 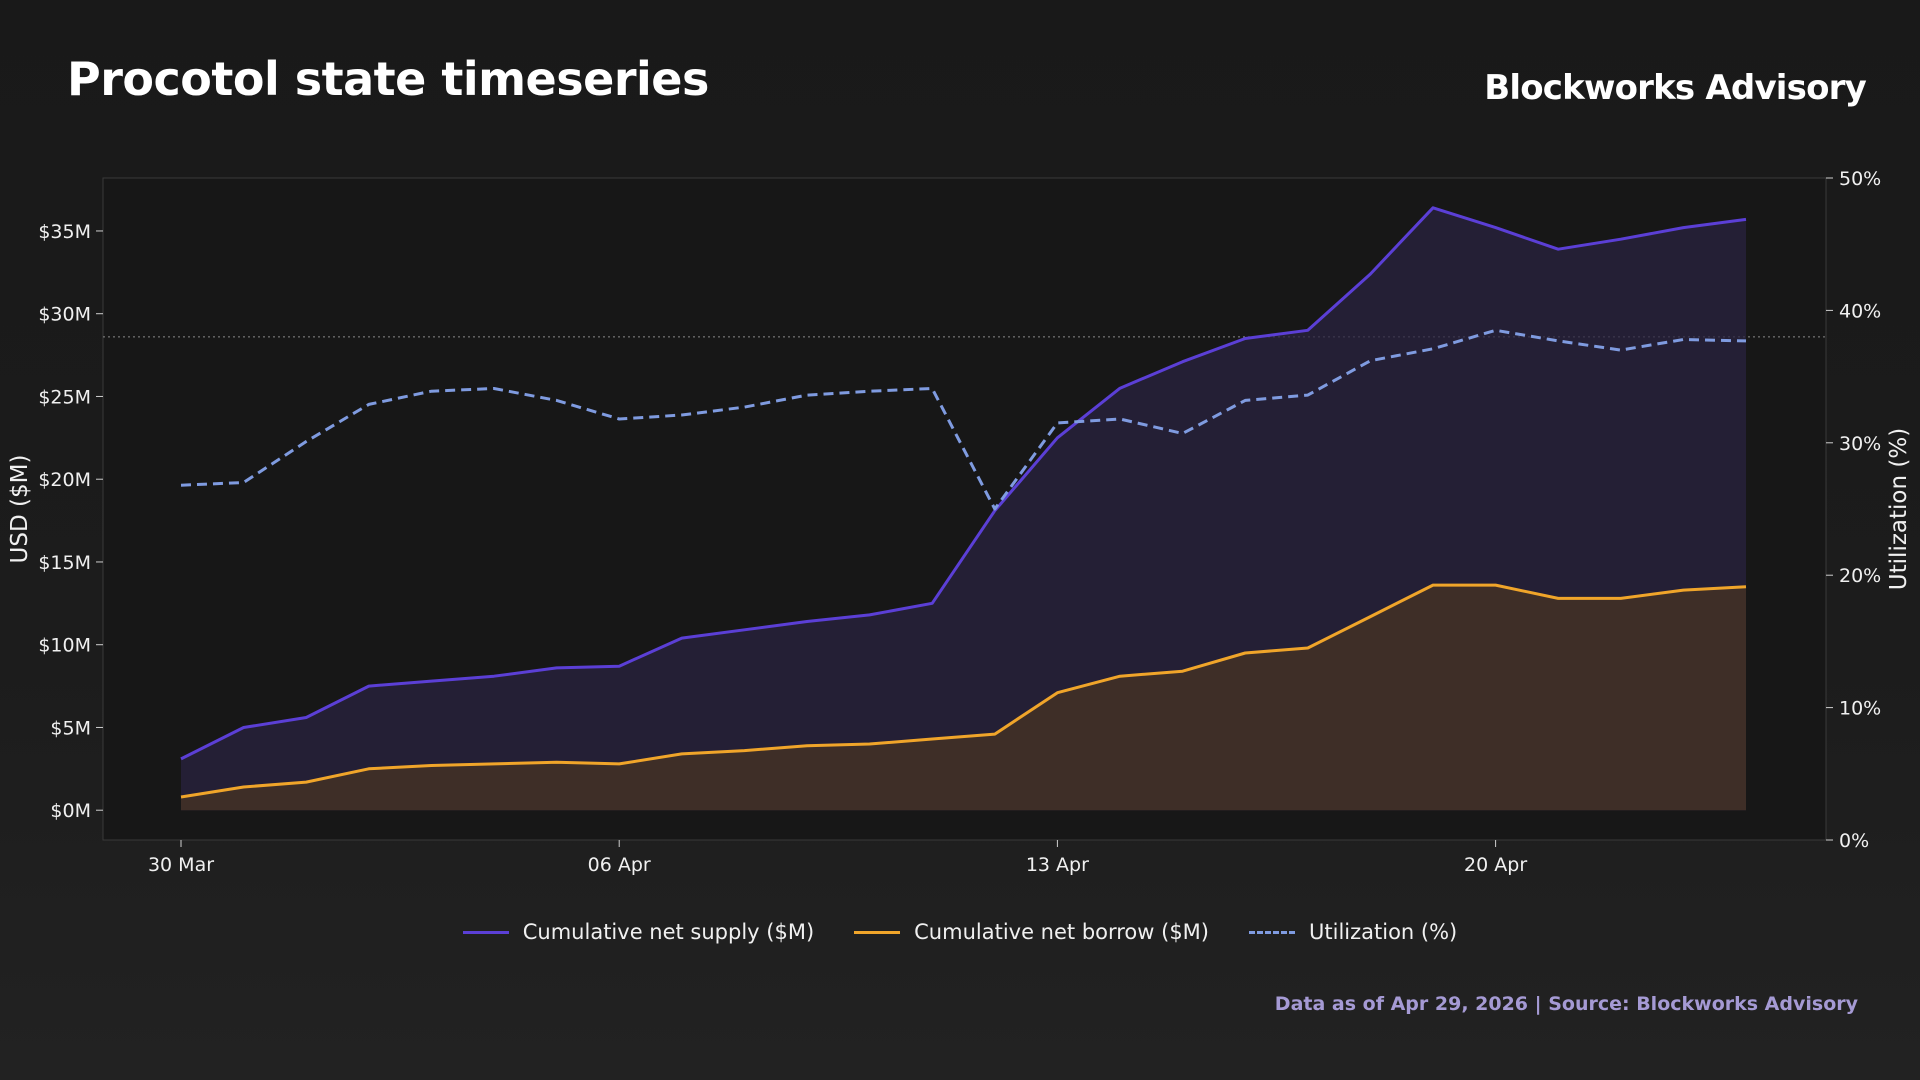 What do you see at coordinates (963, 419) in the screenshot?
I see `utilization-line` at bounding box center [963, 419].